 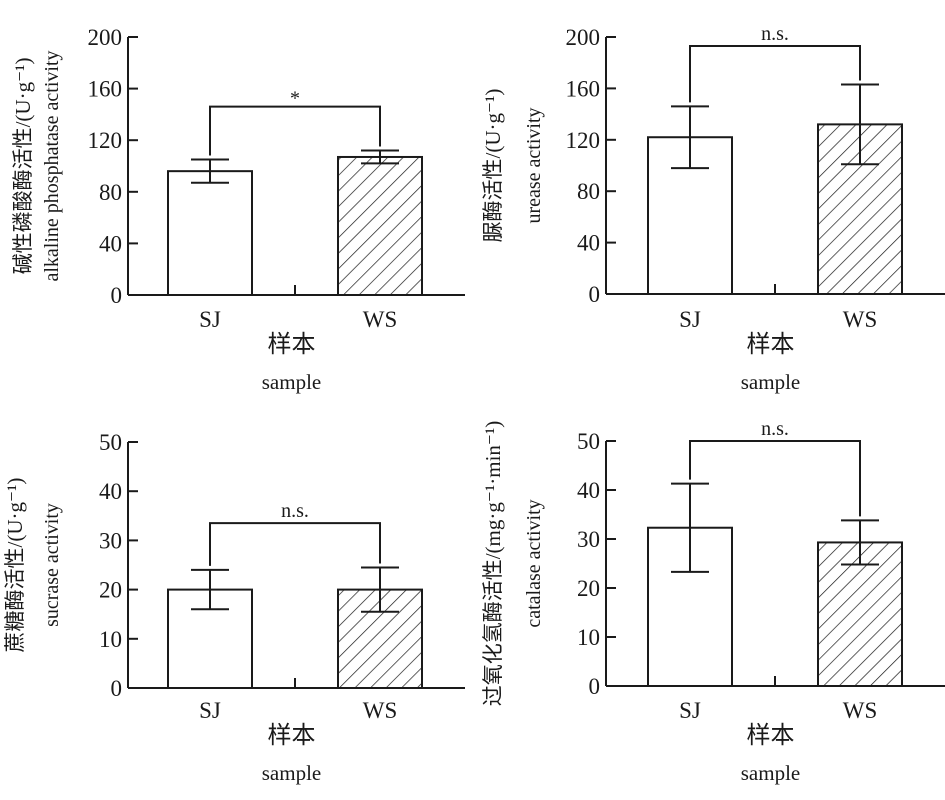 What do you see at coordinates (534, 165) in the screenshot?
I see `y-axis-label-en: urease activity` at bounding box center [534, 165].